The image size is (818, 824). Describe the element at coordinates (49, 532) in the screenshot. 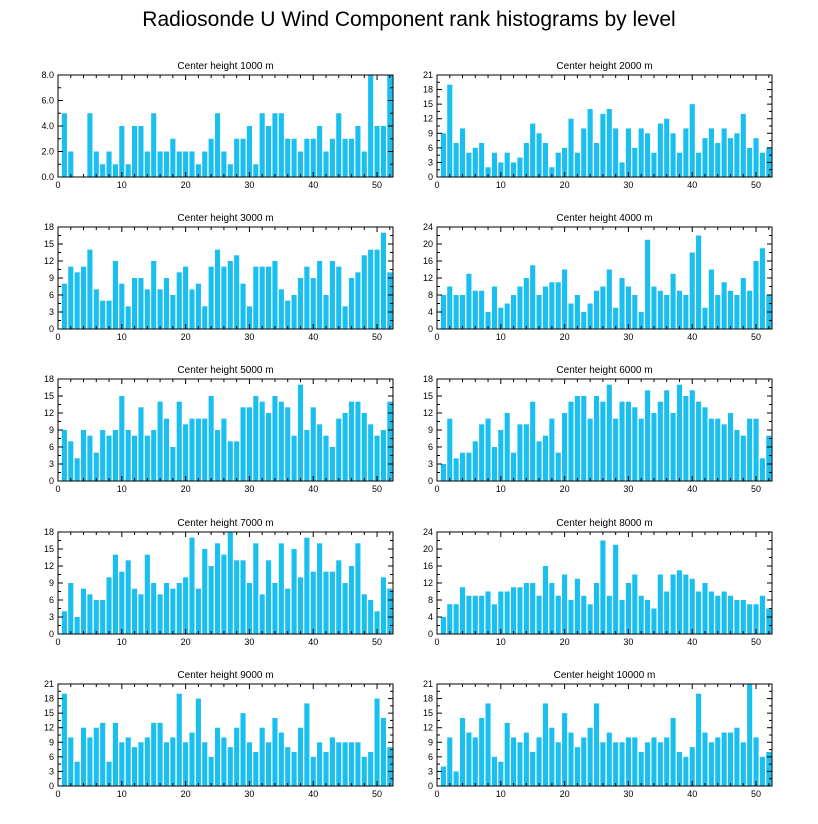

I see `y-tick-label: 18` at that location.